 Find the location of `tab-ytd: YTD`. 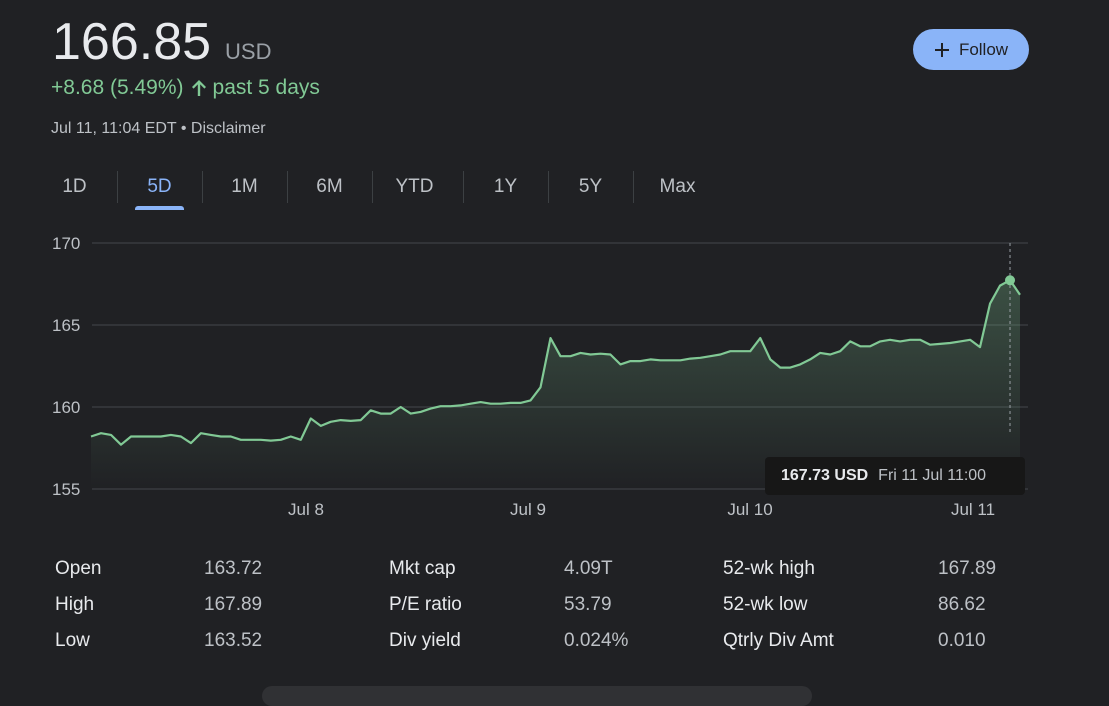

tab-ytd: YTD is located at coordinates (414, 187).